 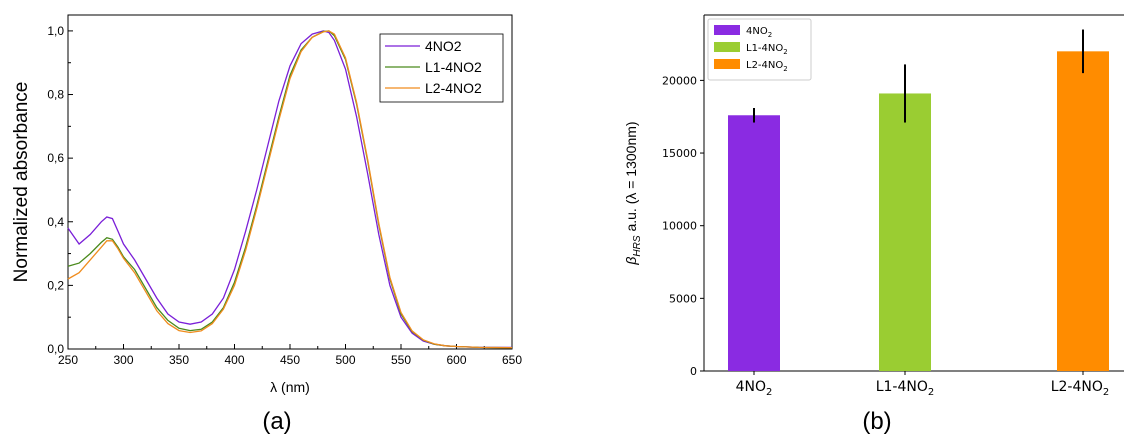 I want to click on x-tick-label-b-3-sub: 2, so click(x=1106, y=392).